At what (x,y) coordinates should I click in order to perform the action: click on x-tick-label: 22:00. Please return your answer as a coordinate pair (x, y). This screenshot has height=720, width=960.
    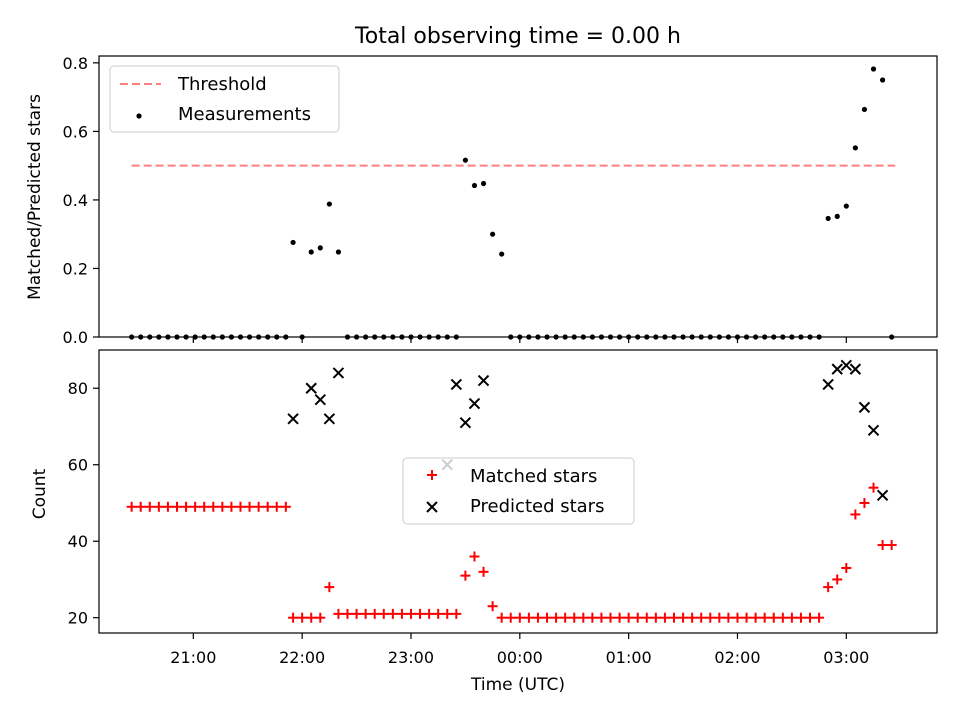
    Looking at the image, I should click on (302, 657).